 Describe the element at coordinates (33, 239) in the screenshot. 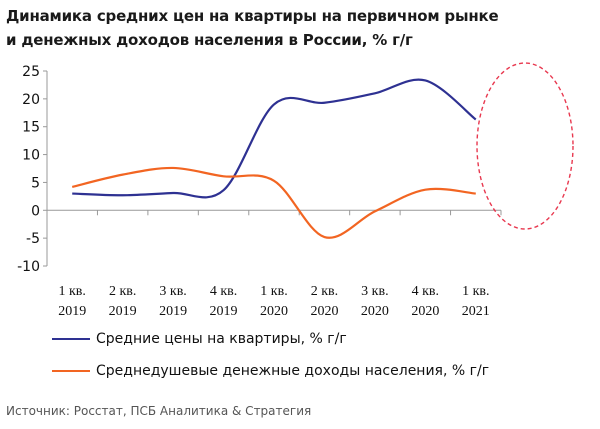

I see `y-tick-label: -5` at that location.